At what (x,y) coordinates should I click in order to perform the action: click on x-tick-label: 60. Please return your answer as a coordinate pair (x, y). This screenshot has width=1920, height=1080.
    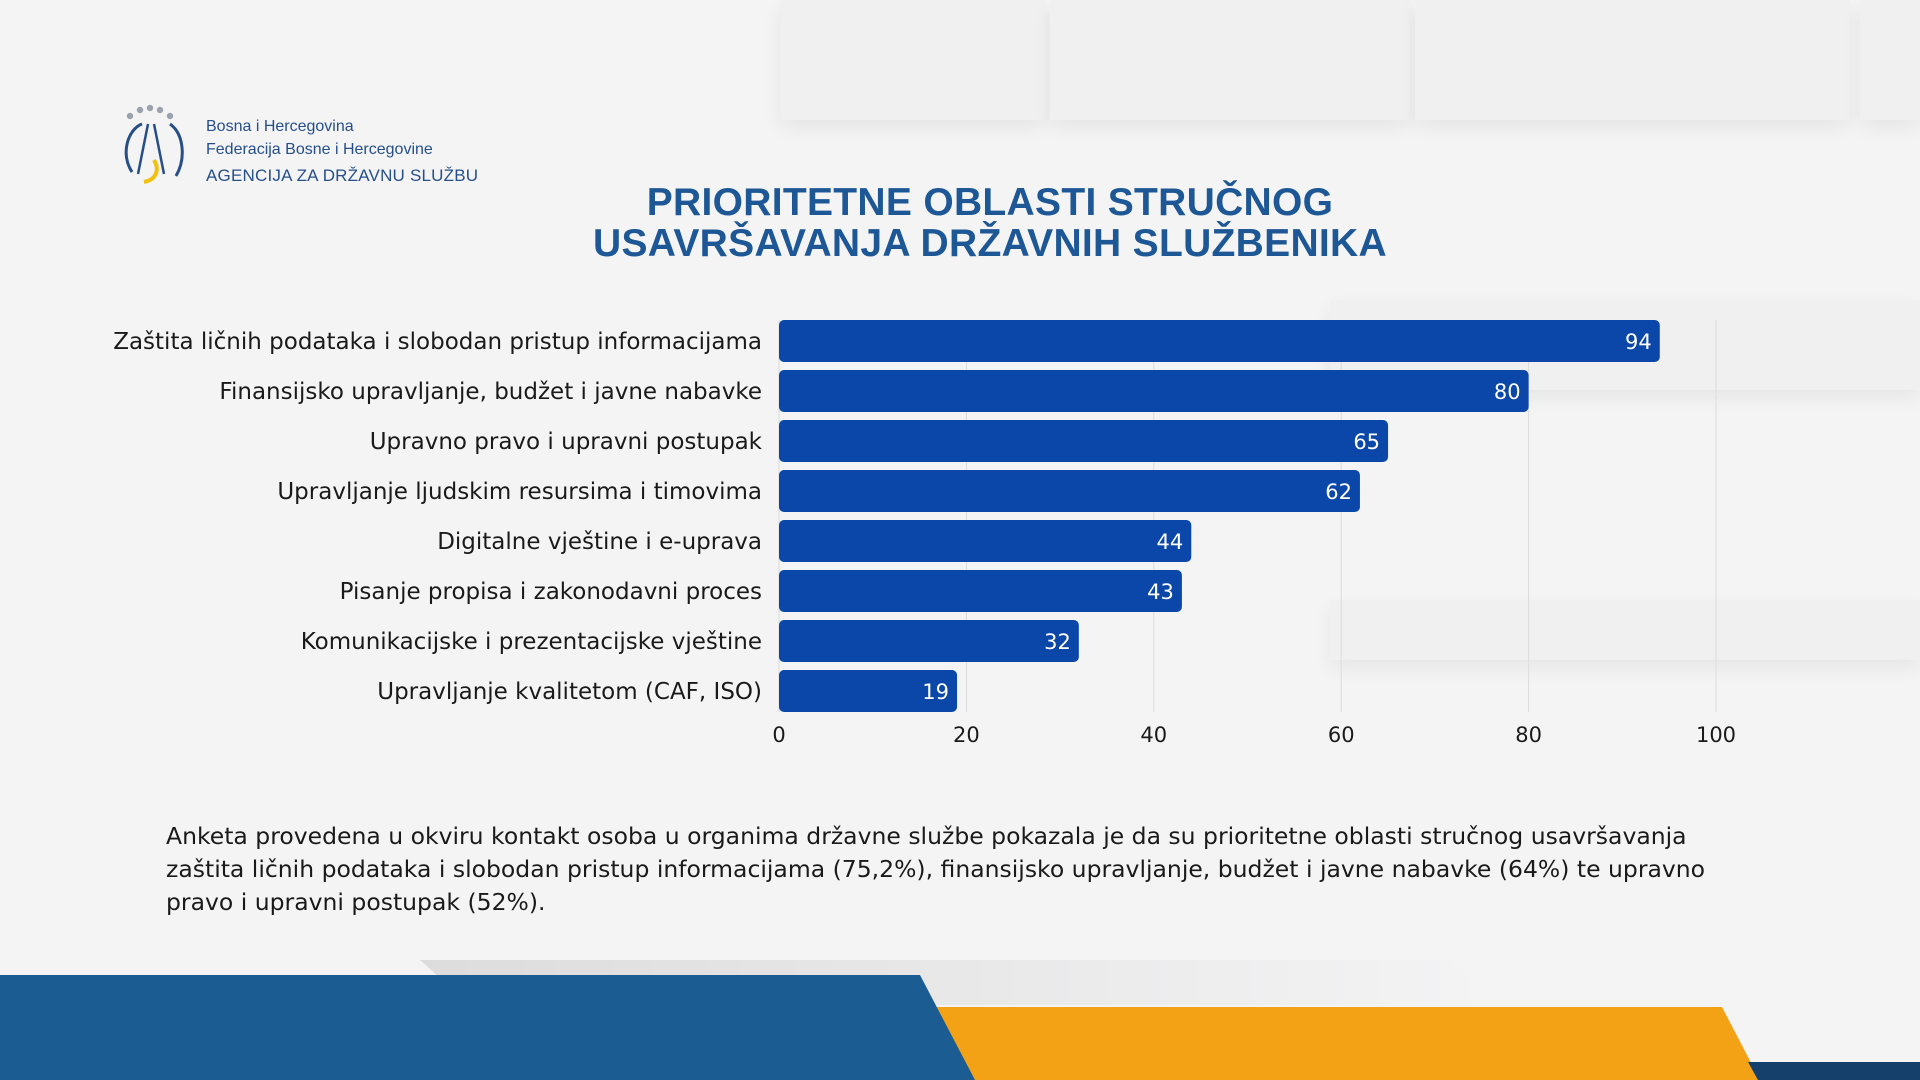
    Looking at the image, I should click on (1341, 735).